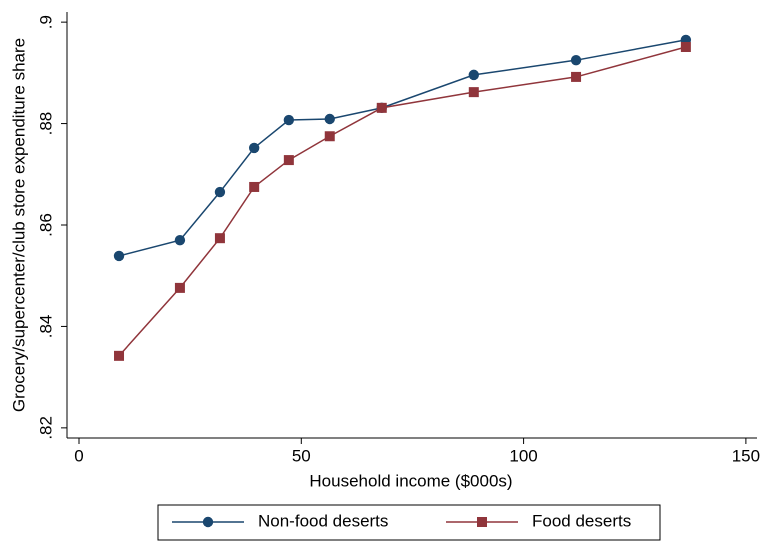  Describe the element at coordinates (45, 22) in the screenshot. I see `y-tick-label: .9` at that location.